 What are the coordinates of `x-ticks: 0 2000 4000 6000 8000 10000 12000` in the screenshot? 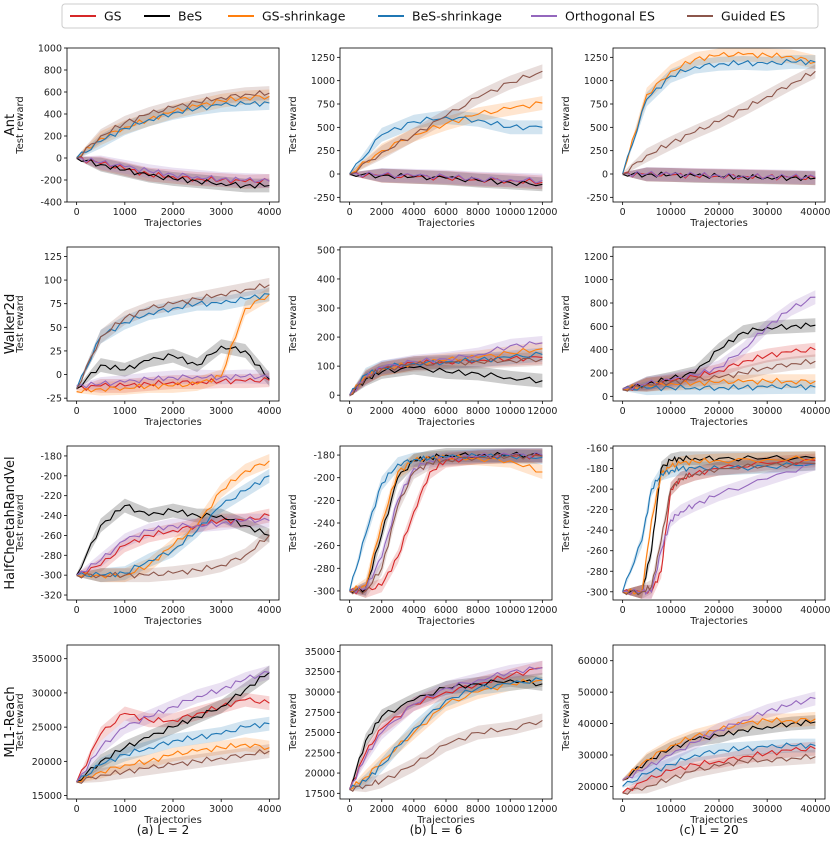 It's located at (452, 807).